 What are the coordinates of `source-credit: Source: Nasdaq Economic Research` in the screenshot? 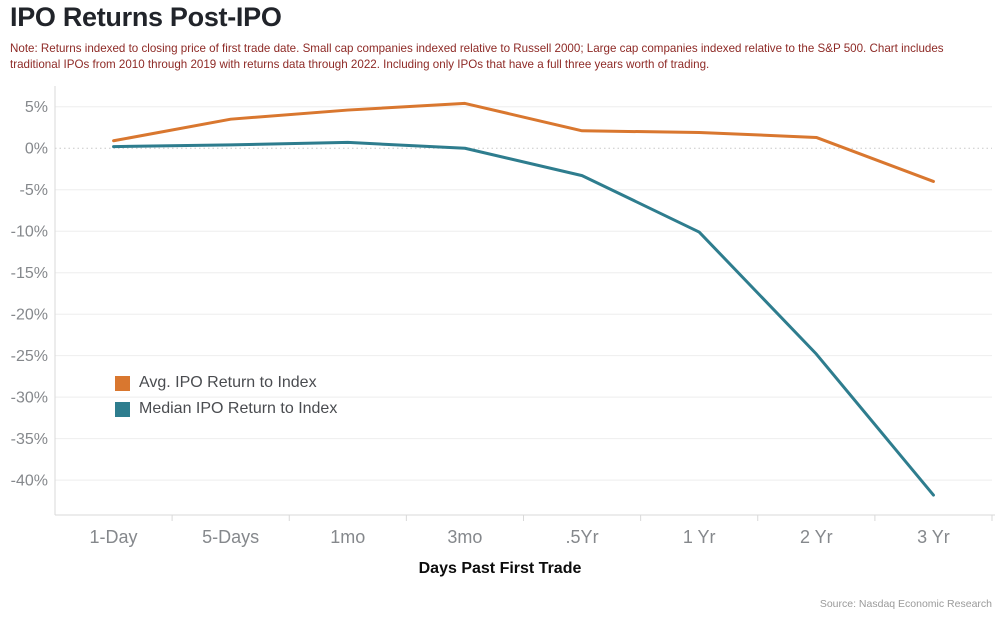 It's located at (905, 604).